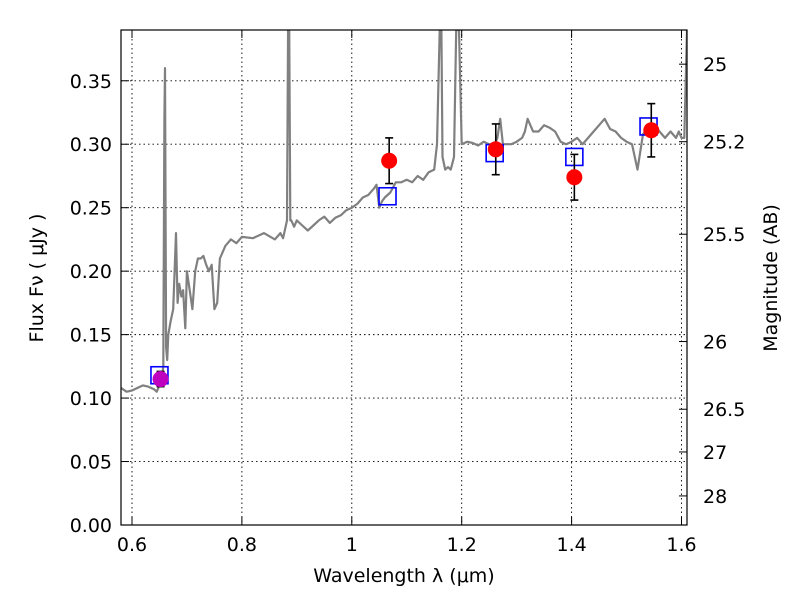  Describe the element at coordinates (91, 145) in the screenshot. I see `y-tick-label: 0.30` at that location.